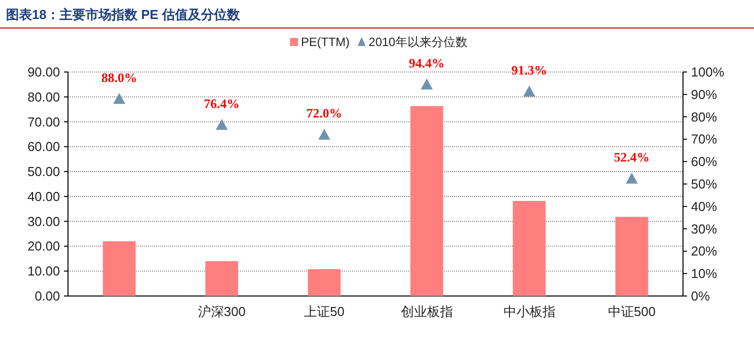 This screenshot has width=754, height=356. Describe the element at coordinates (704, 139) in the screenshot. I see `y2-tick-label: 70%` at that location.